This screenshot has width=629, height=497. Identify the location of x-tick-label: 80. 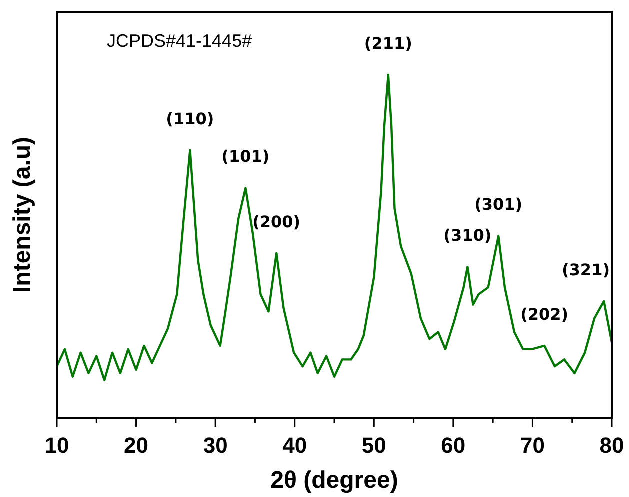
(612, 445).